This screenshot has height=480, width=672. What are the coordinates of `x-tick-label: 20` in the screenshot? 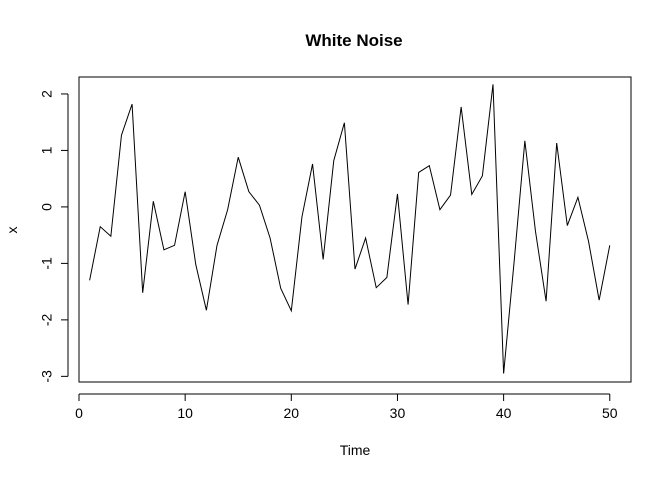 It's located at (292, 413).